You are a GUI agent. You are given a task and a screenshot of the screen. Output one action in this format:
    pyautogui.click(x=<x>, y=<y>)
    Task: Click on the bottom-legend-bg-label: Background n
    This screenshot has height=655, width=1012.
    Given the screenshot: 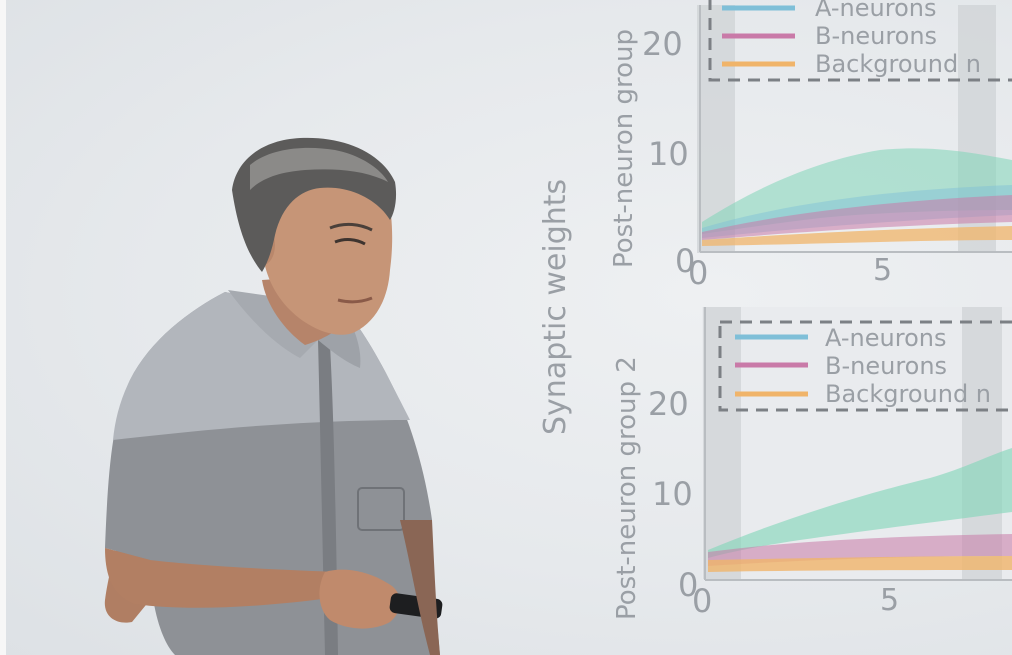 What is the action you would take?
    pyautogui.click(x=908, y=394)
    